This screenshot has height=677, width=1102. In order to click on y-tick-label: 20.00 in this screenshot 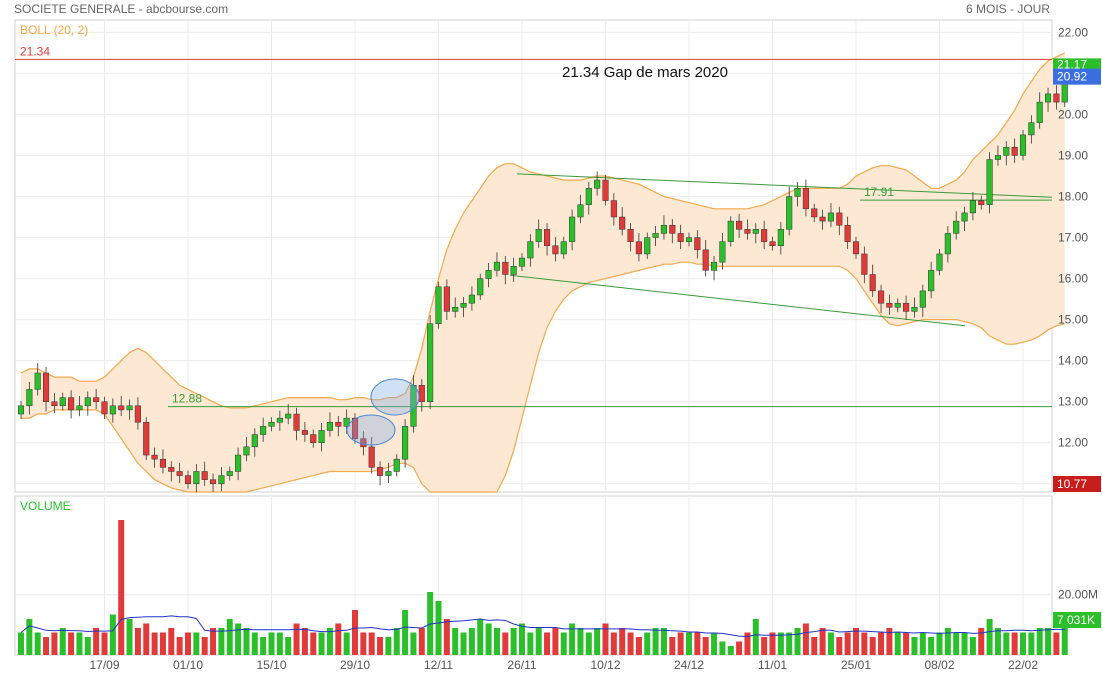, I will do `click(1073, 114)`.